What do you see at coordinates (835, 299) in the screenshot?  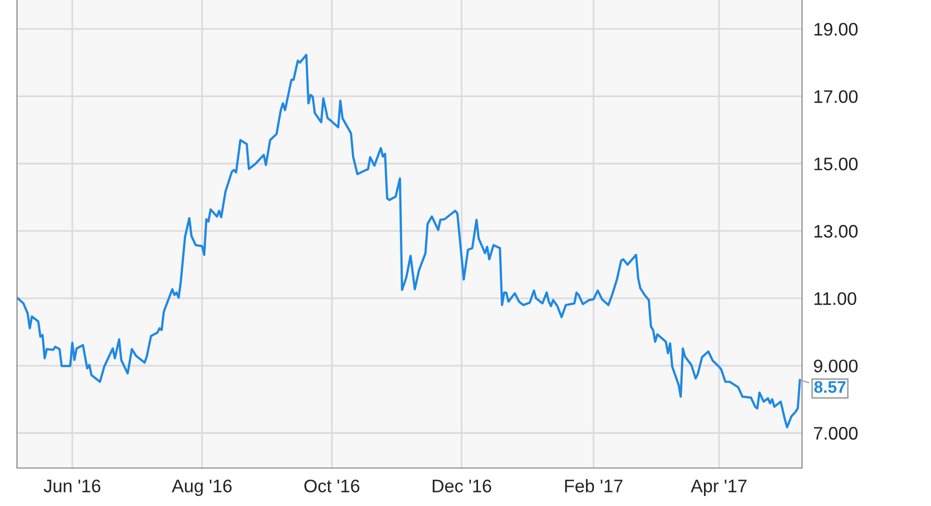 I see `y-tick-label: 11.00` at bounding box center [835, 299].